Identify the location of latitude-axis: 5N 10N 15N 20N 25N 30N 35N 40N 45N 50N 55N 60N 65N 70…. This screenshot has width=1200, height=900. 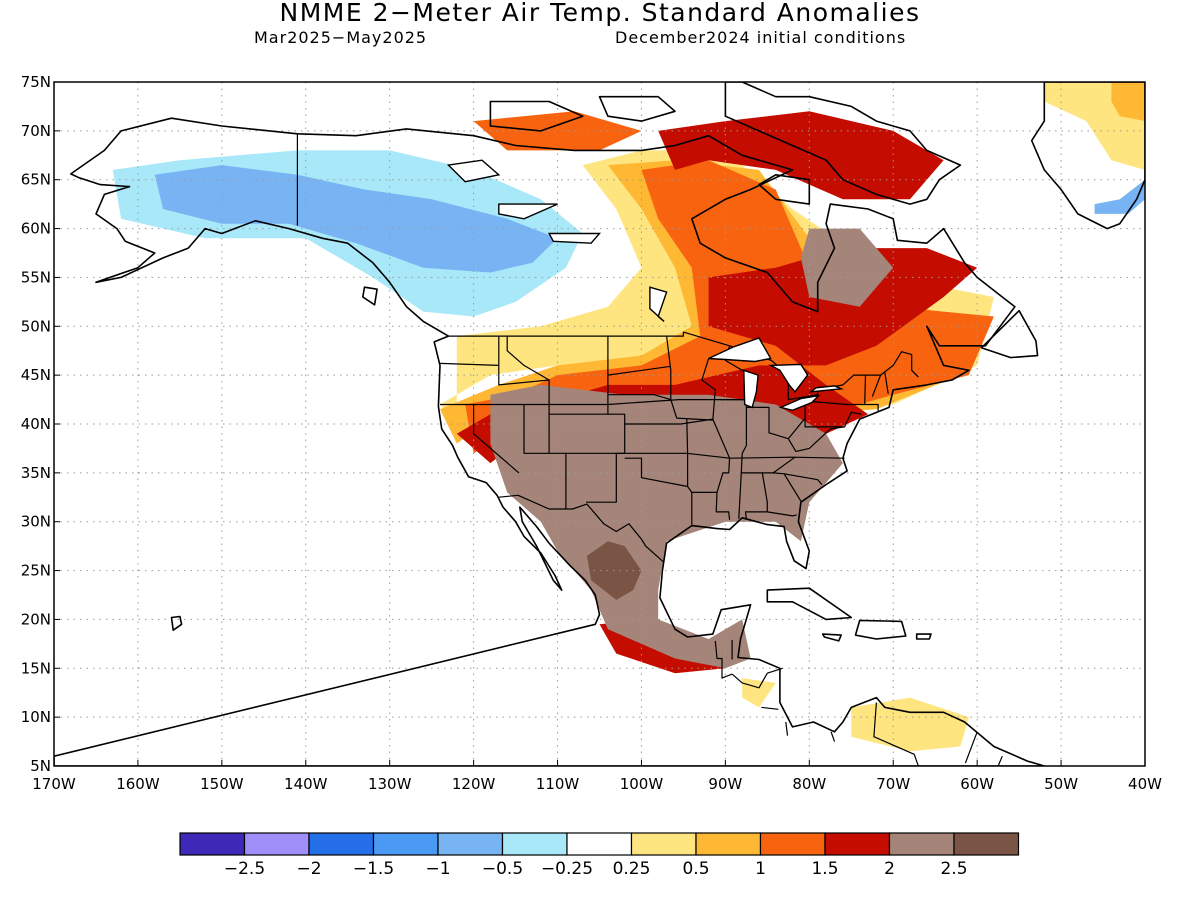
(40, 424).